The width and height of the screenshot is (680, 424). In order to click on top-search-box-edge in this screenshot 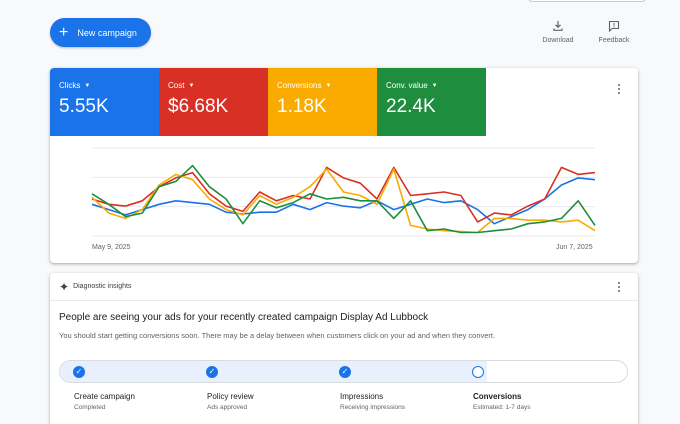, I will do `click(587, 1)`.